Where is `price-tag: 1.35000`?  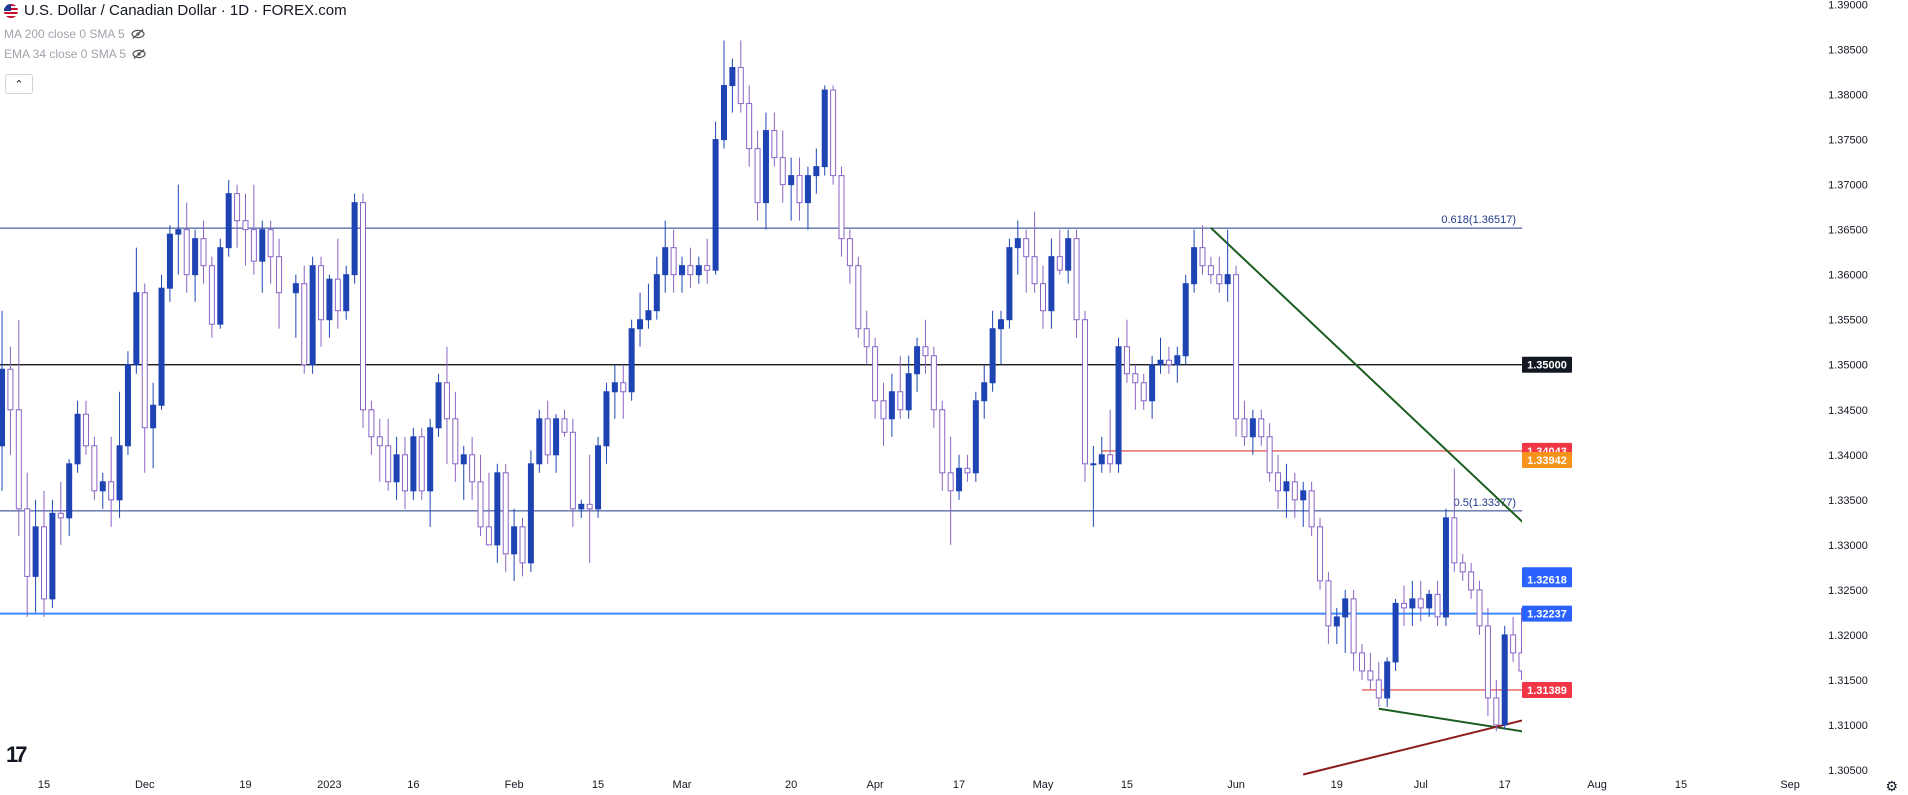 price-tag: 1.35000 is located at coordinates (1547, 364).